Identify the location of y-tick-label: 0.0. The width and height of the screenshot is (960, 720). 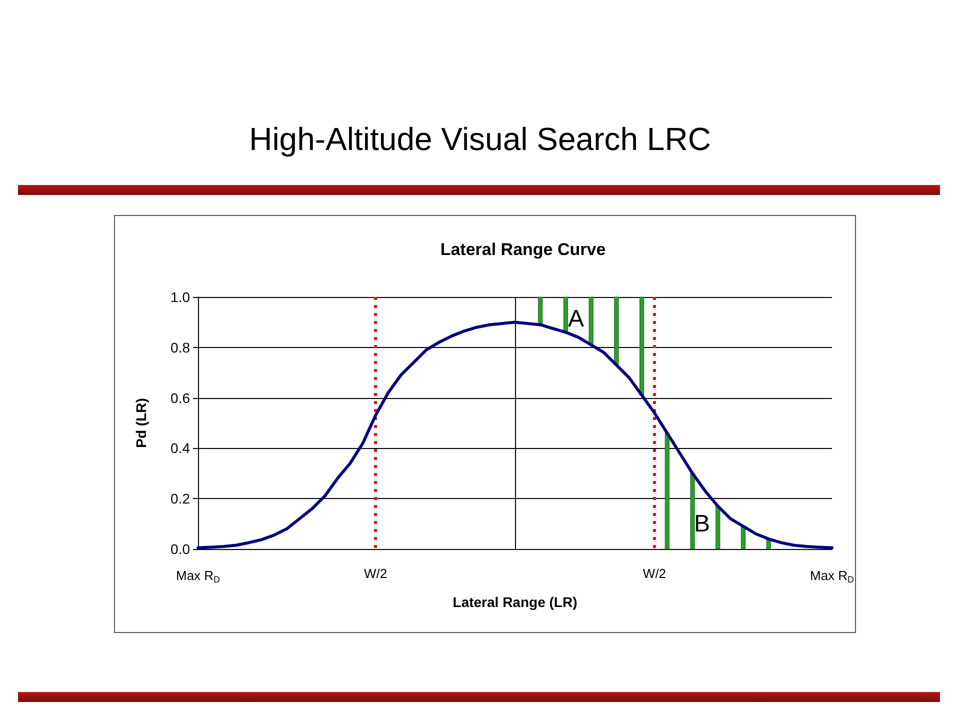
(180, 549).